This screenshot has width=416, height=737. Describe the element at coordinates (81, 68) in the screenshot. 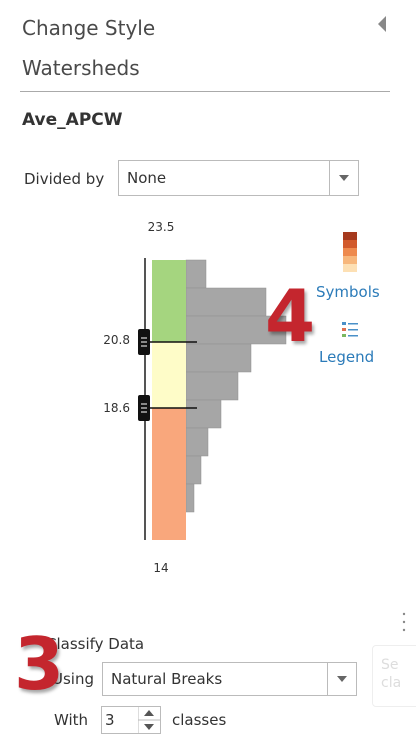

I see `layer-name: Watersheds` at that location.